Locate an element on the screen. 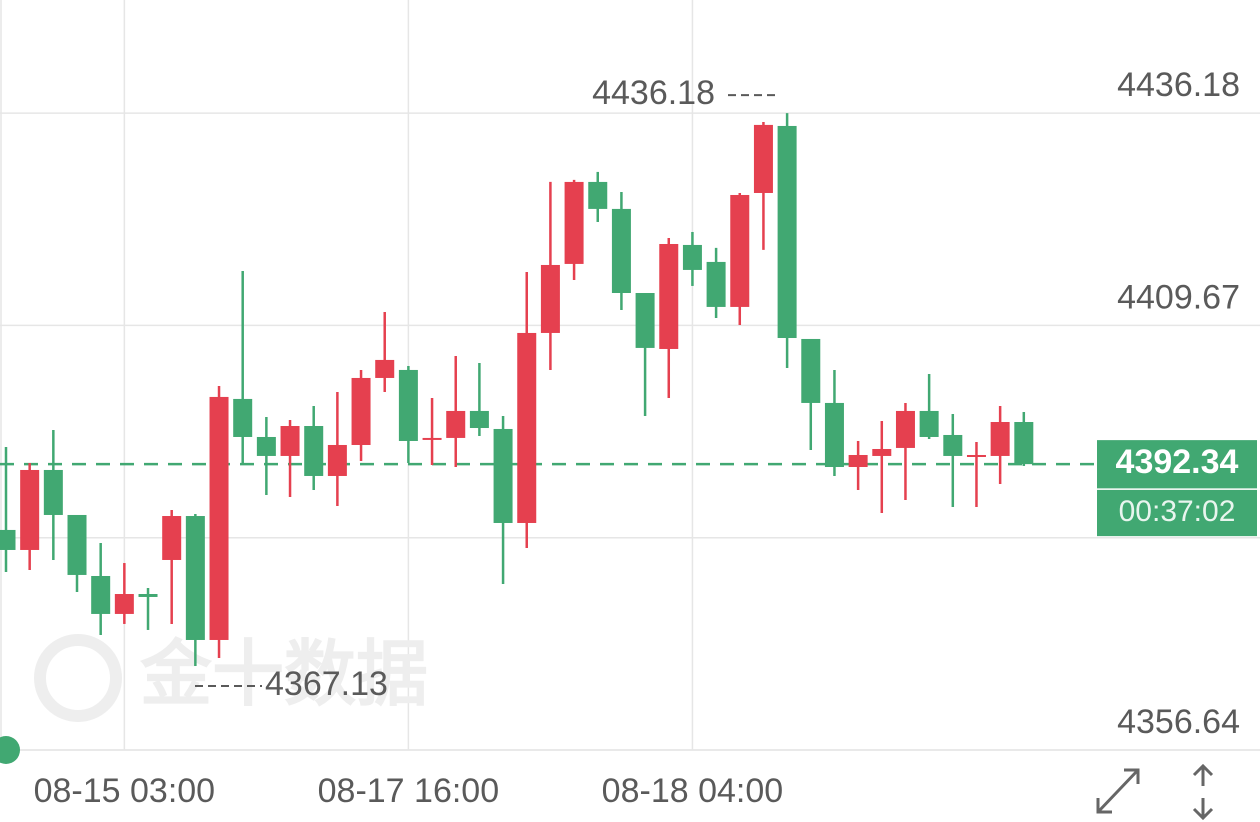 This screenshot has height=822, width=1260. last-price-label: 4392.34 is located at coordinates (1177, 462).